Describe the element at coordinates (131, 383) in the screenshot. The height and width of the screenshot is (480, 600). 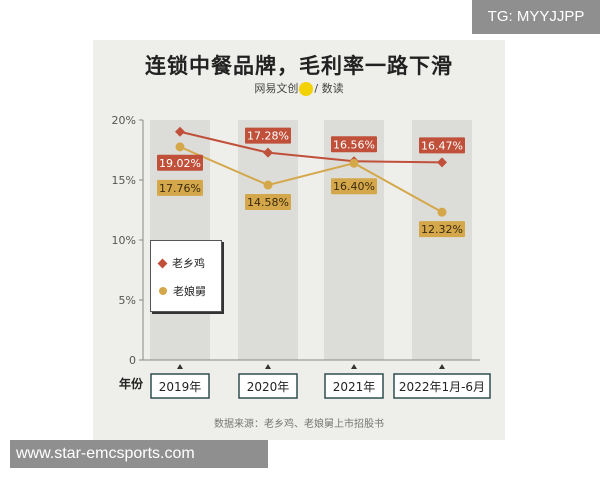
I see `x-axis-title: 年份` at that location.